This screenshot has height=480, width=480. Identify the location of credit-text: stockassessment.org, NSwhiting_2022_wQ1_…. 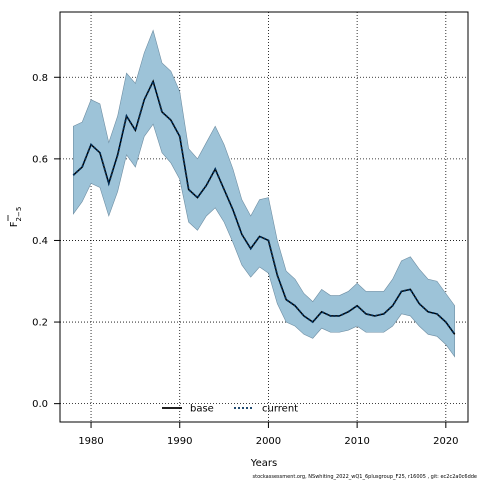
(365, 477).